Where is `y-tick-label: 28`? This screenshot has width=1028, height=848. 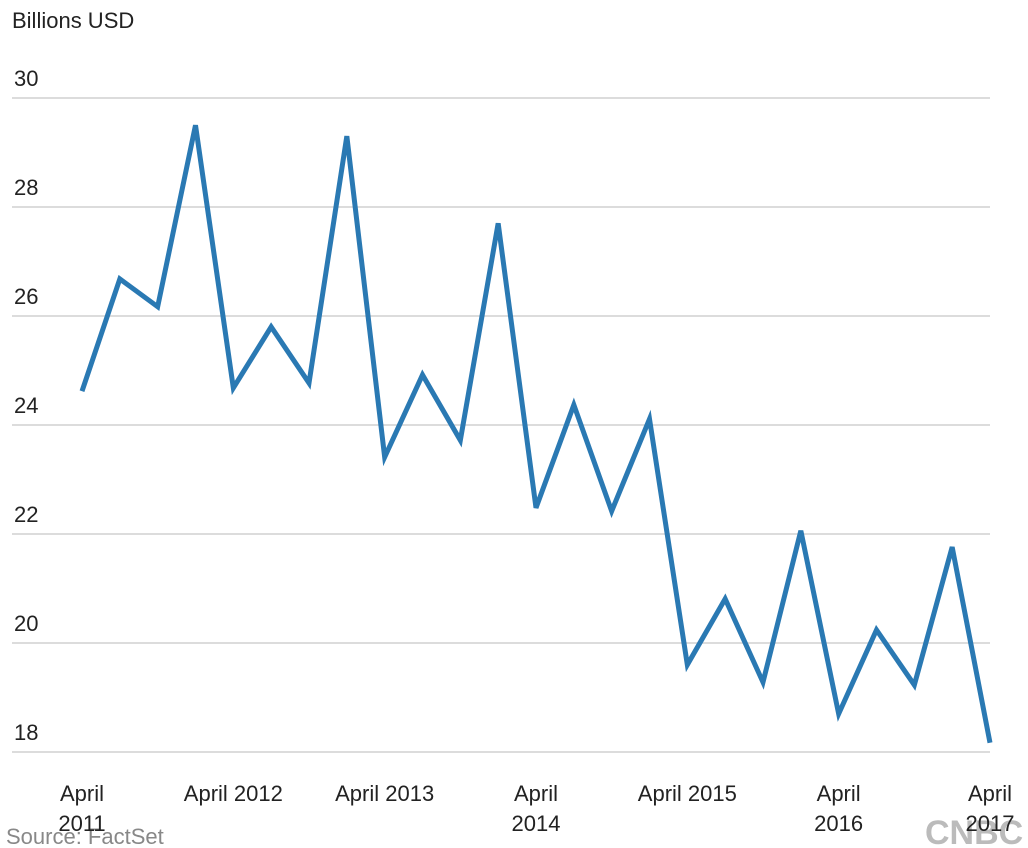 y-tick-label: 28 is located at coordinates (26, 187).